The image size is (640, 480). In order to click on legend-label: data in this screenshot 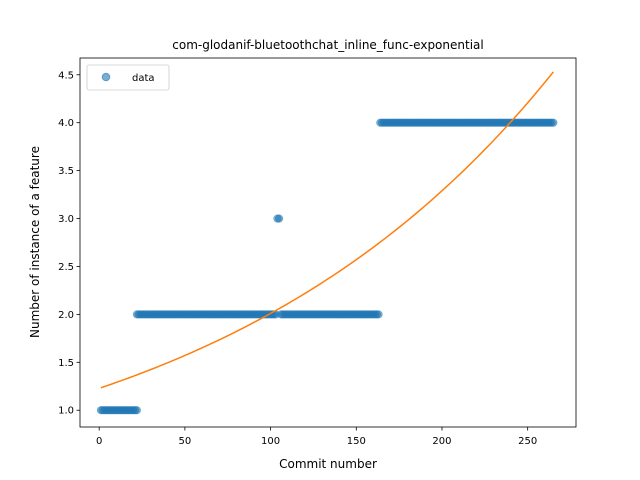, I will do `click(143, 78)`.